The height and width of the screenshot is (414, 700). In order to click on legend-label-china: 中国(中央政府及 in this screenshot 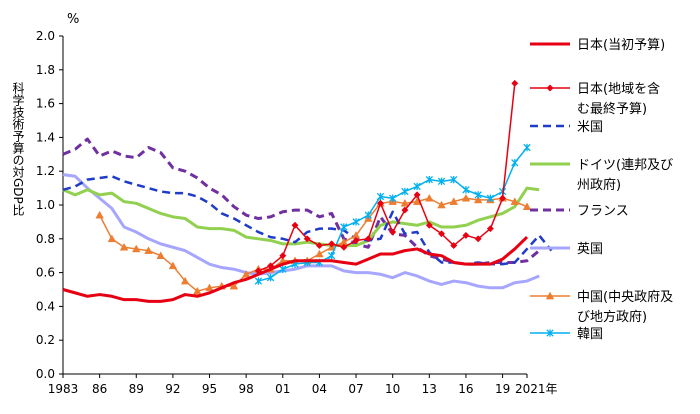, I will do `click(625, 297)`.